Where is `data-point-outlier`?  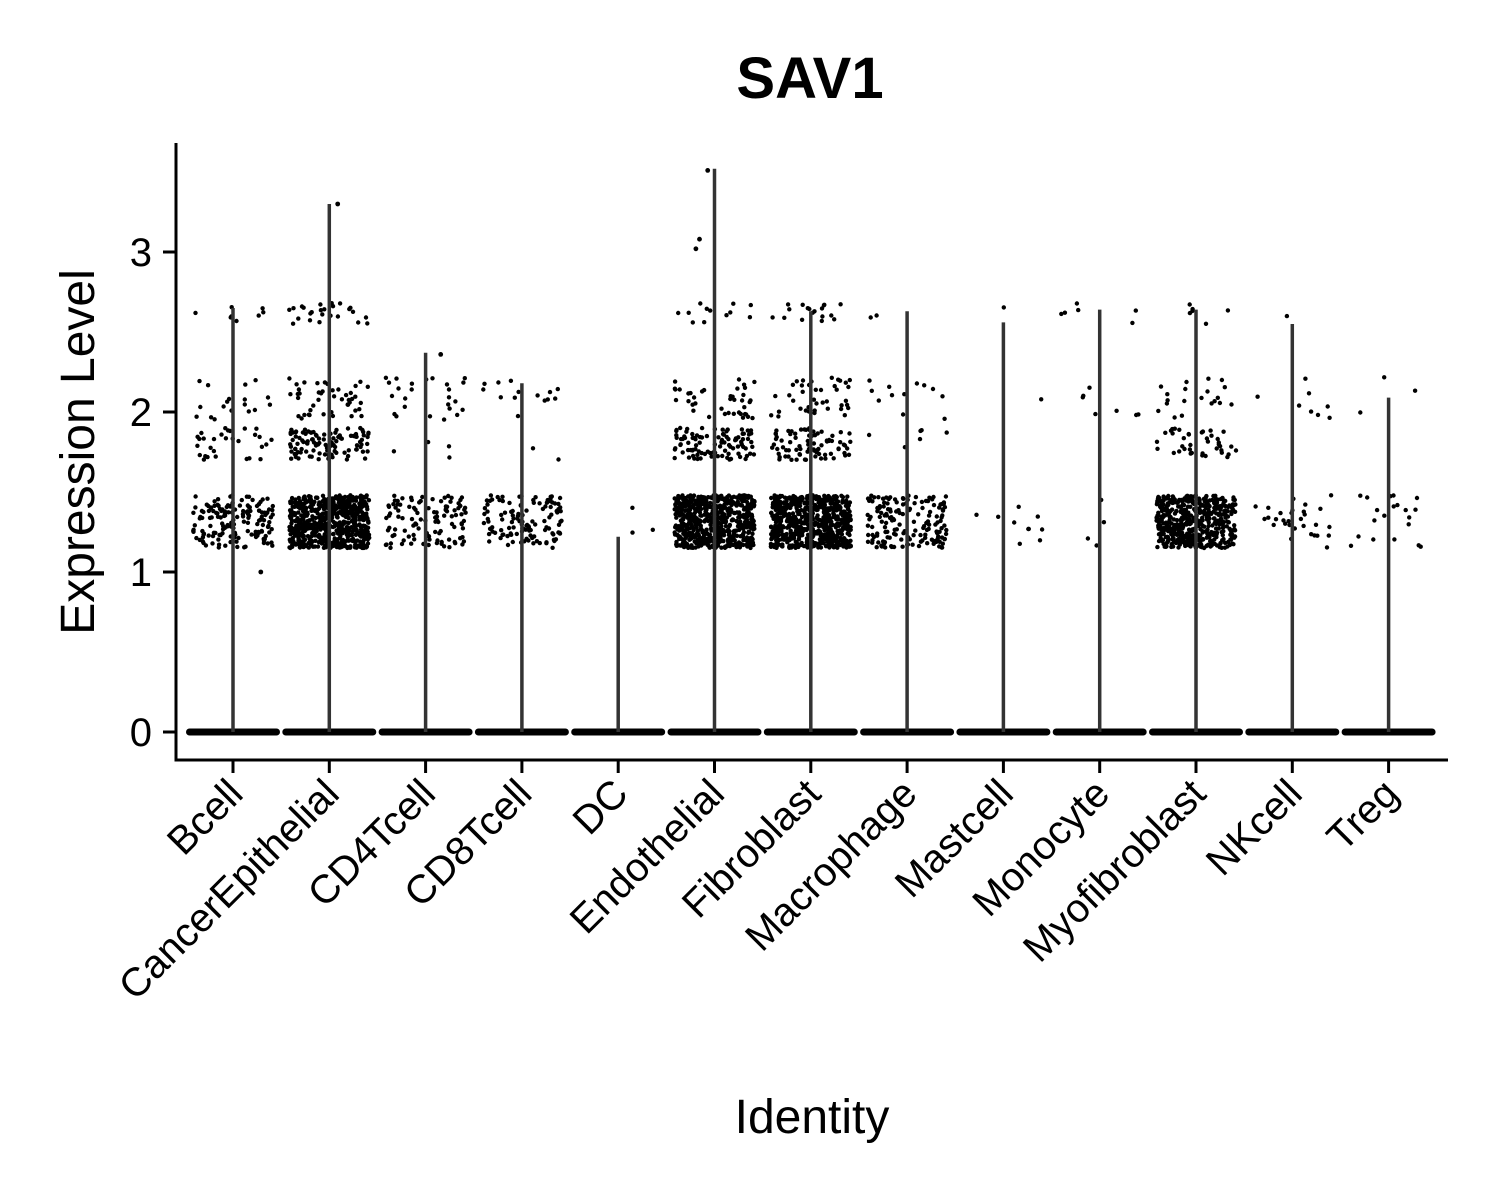
data-point-outlier is located at coordinates (696, 249).